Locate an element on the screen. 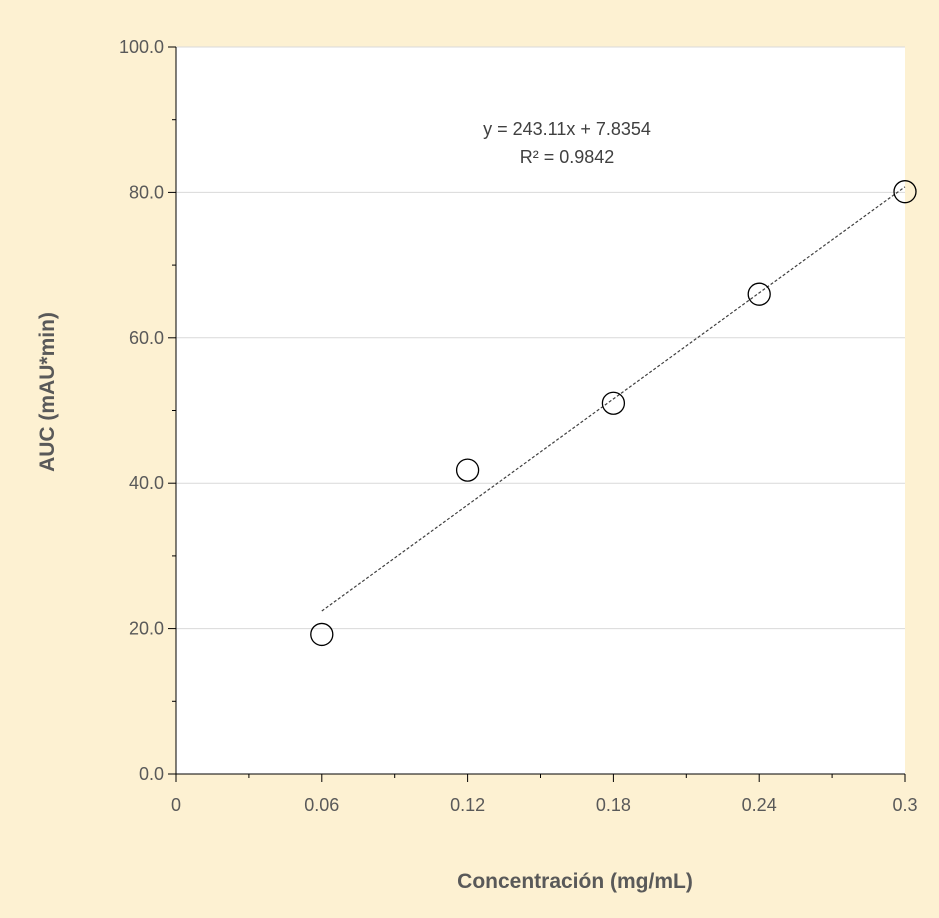  x-tick-label: 0.12 is located at coordinates (467, 805).